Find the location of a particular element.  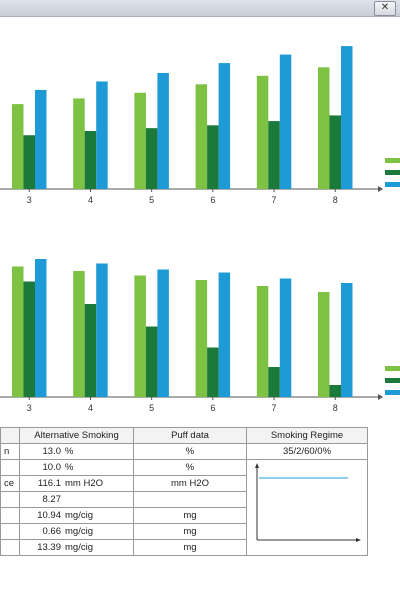

graph-y-arrow is located at coordinates (257, 465).